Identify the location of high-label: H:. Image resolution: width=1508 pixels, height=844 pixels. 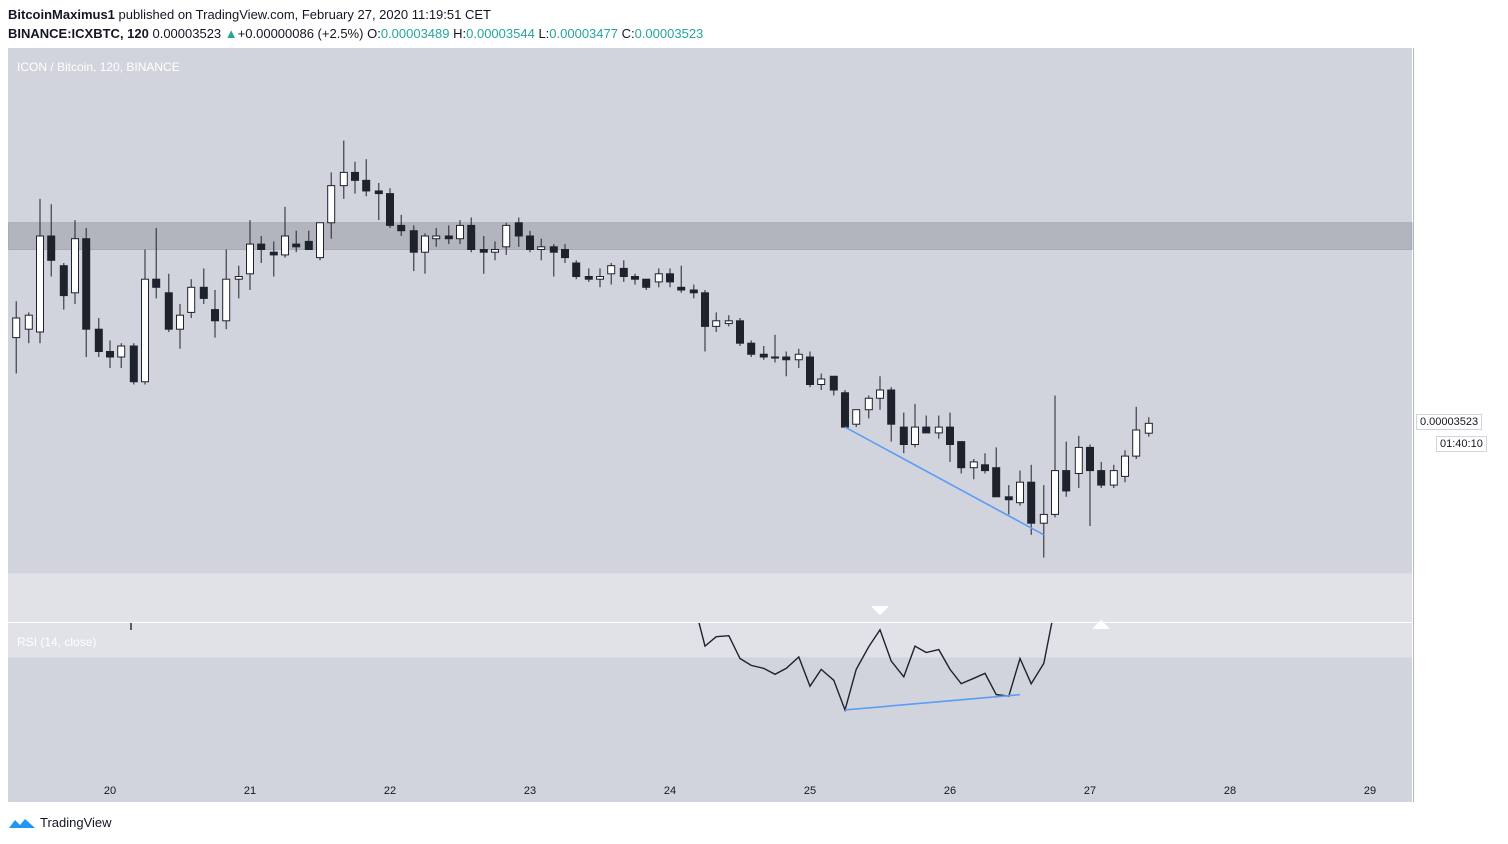
(460, 33).